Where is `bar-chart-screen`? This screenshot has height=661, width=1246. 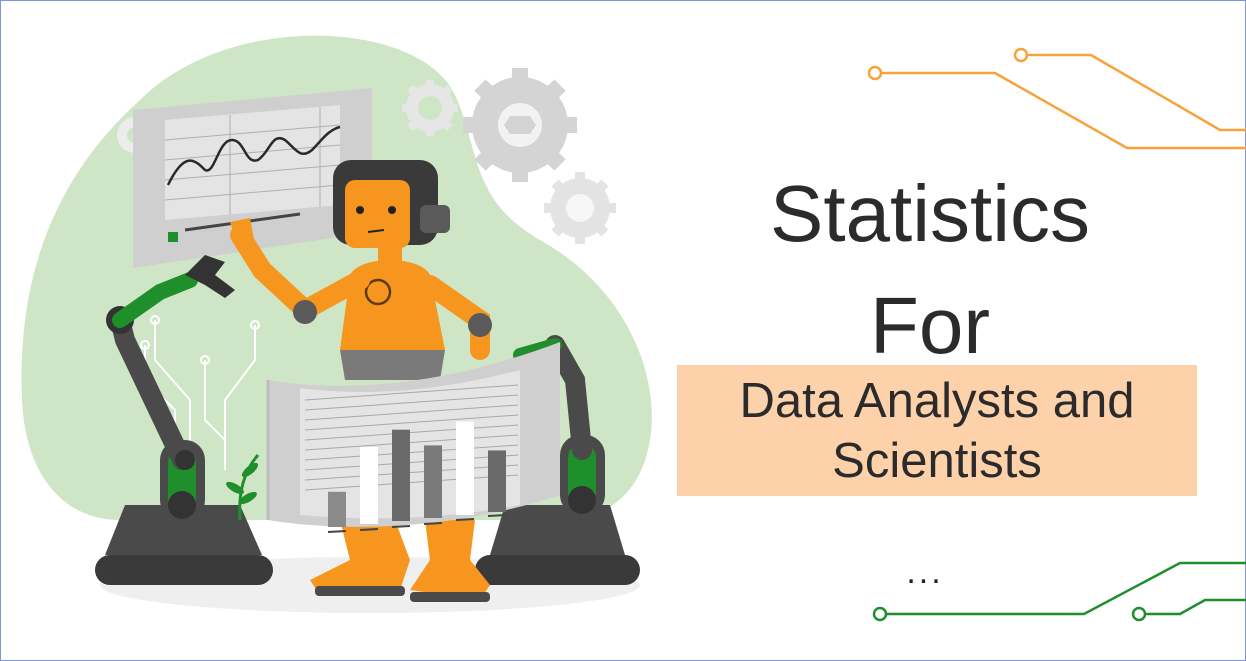
bar-chart-screen is located at coordinates (413, 437).